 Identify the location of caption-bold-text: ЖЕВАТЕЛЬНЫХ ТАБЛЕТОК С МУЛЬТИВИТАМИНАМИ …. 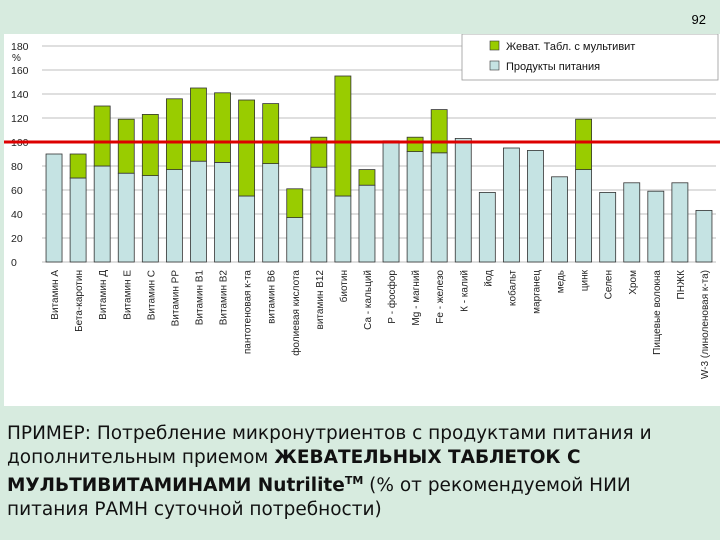
(294, 471).